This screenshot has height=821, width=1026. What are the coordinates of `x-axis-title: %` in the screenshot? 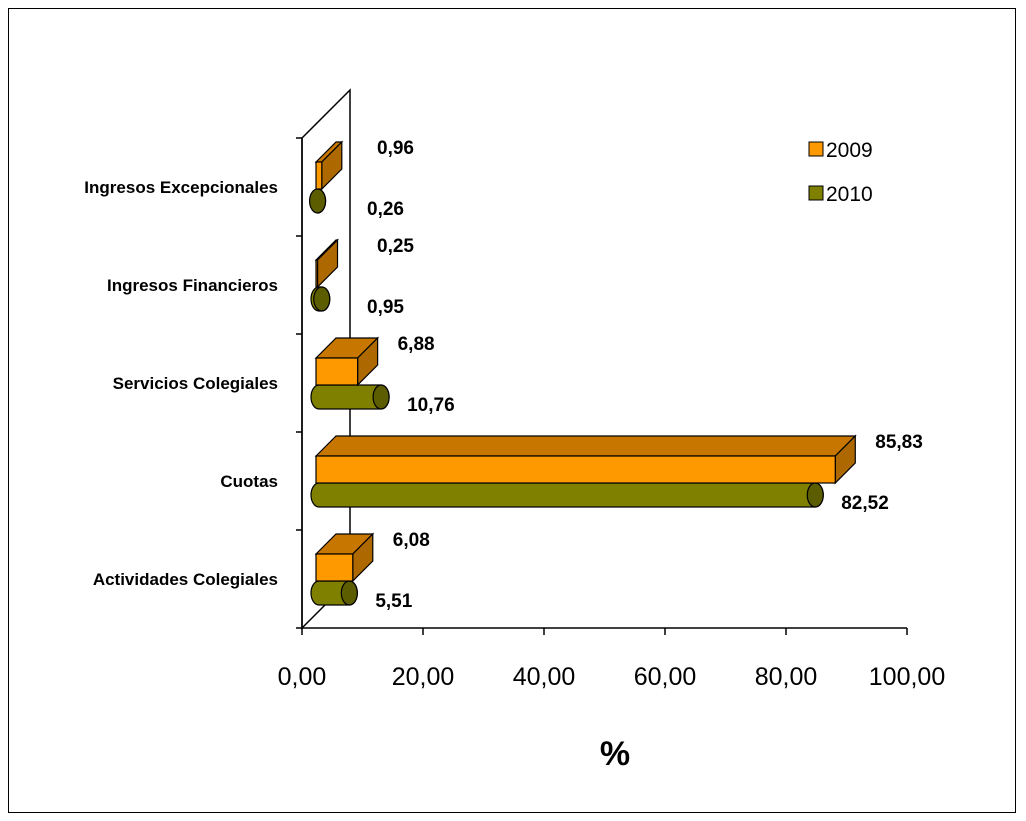 It's located at (615, 754).